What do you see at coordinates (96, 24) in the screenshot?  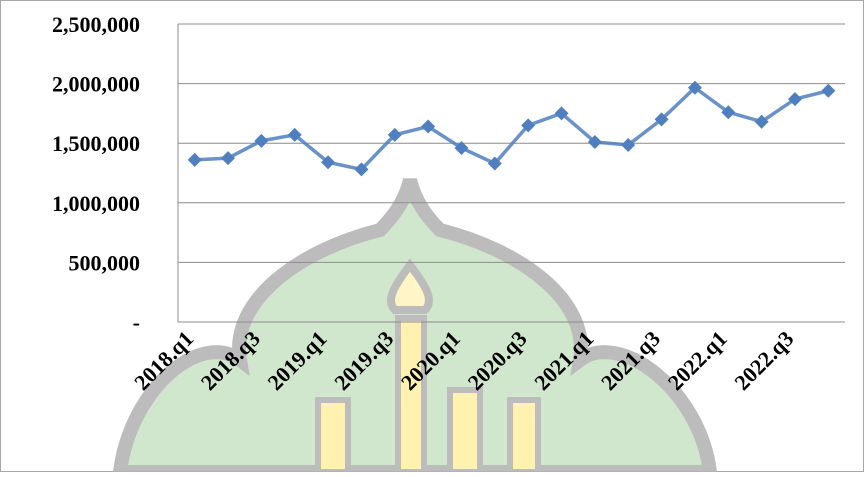 I see `y-tick-label: 2,500,000` at bounding box center [96, 24].